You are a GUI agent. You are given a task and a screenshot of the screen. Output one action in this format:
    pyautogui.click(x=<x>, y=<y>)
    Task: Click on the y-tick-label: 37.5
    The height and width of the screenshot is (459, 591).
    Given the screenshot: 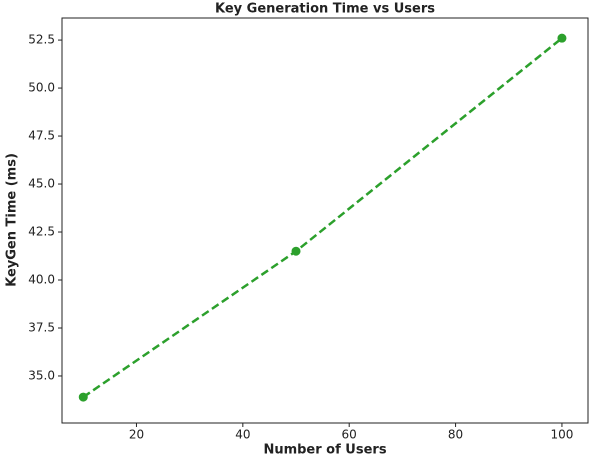 What is the action you would take?
    pyautogui.click(x=41, y=327)
    